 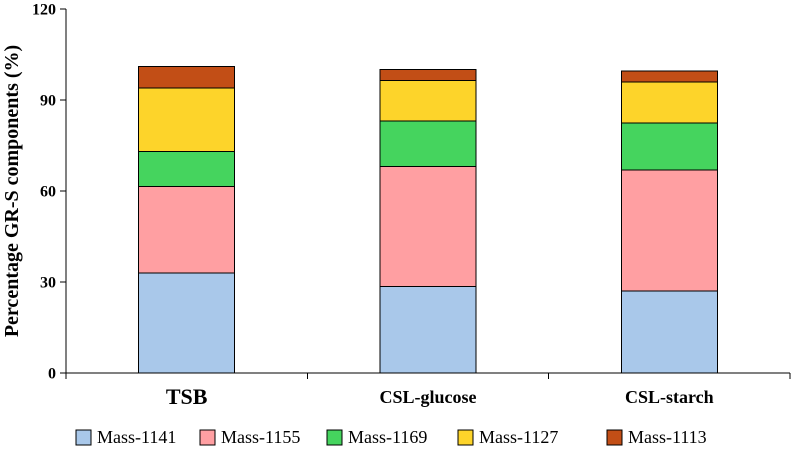 I want to click on legend-label-mass-1169: Mass-1169, so click(x=387, y=437).